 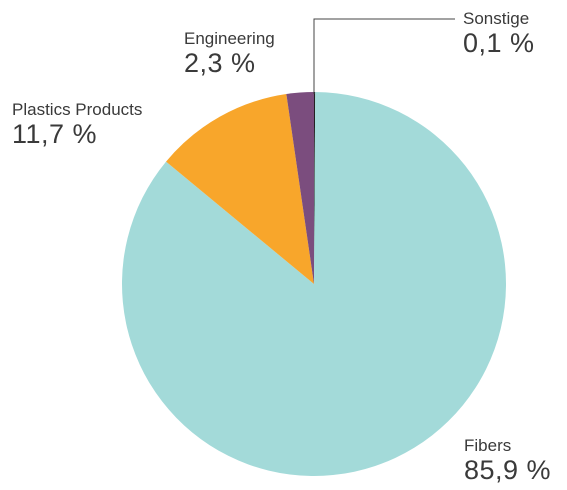 I want to click on slice-label-name: Sonstige, so click(x=496, y=18).